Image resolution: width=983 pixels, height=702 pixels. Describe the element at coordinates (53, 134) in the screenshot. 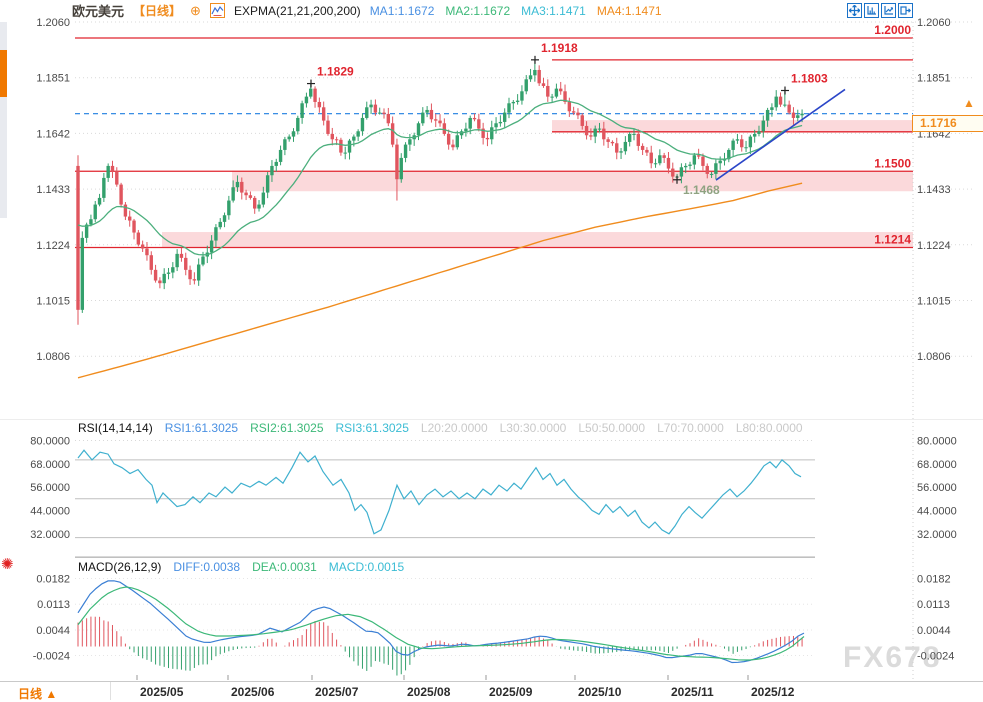

I see `price-tick-left: 1.1642` at that location.